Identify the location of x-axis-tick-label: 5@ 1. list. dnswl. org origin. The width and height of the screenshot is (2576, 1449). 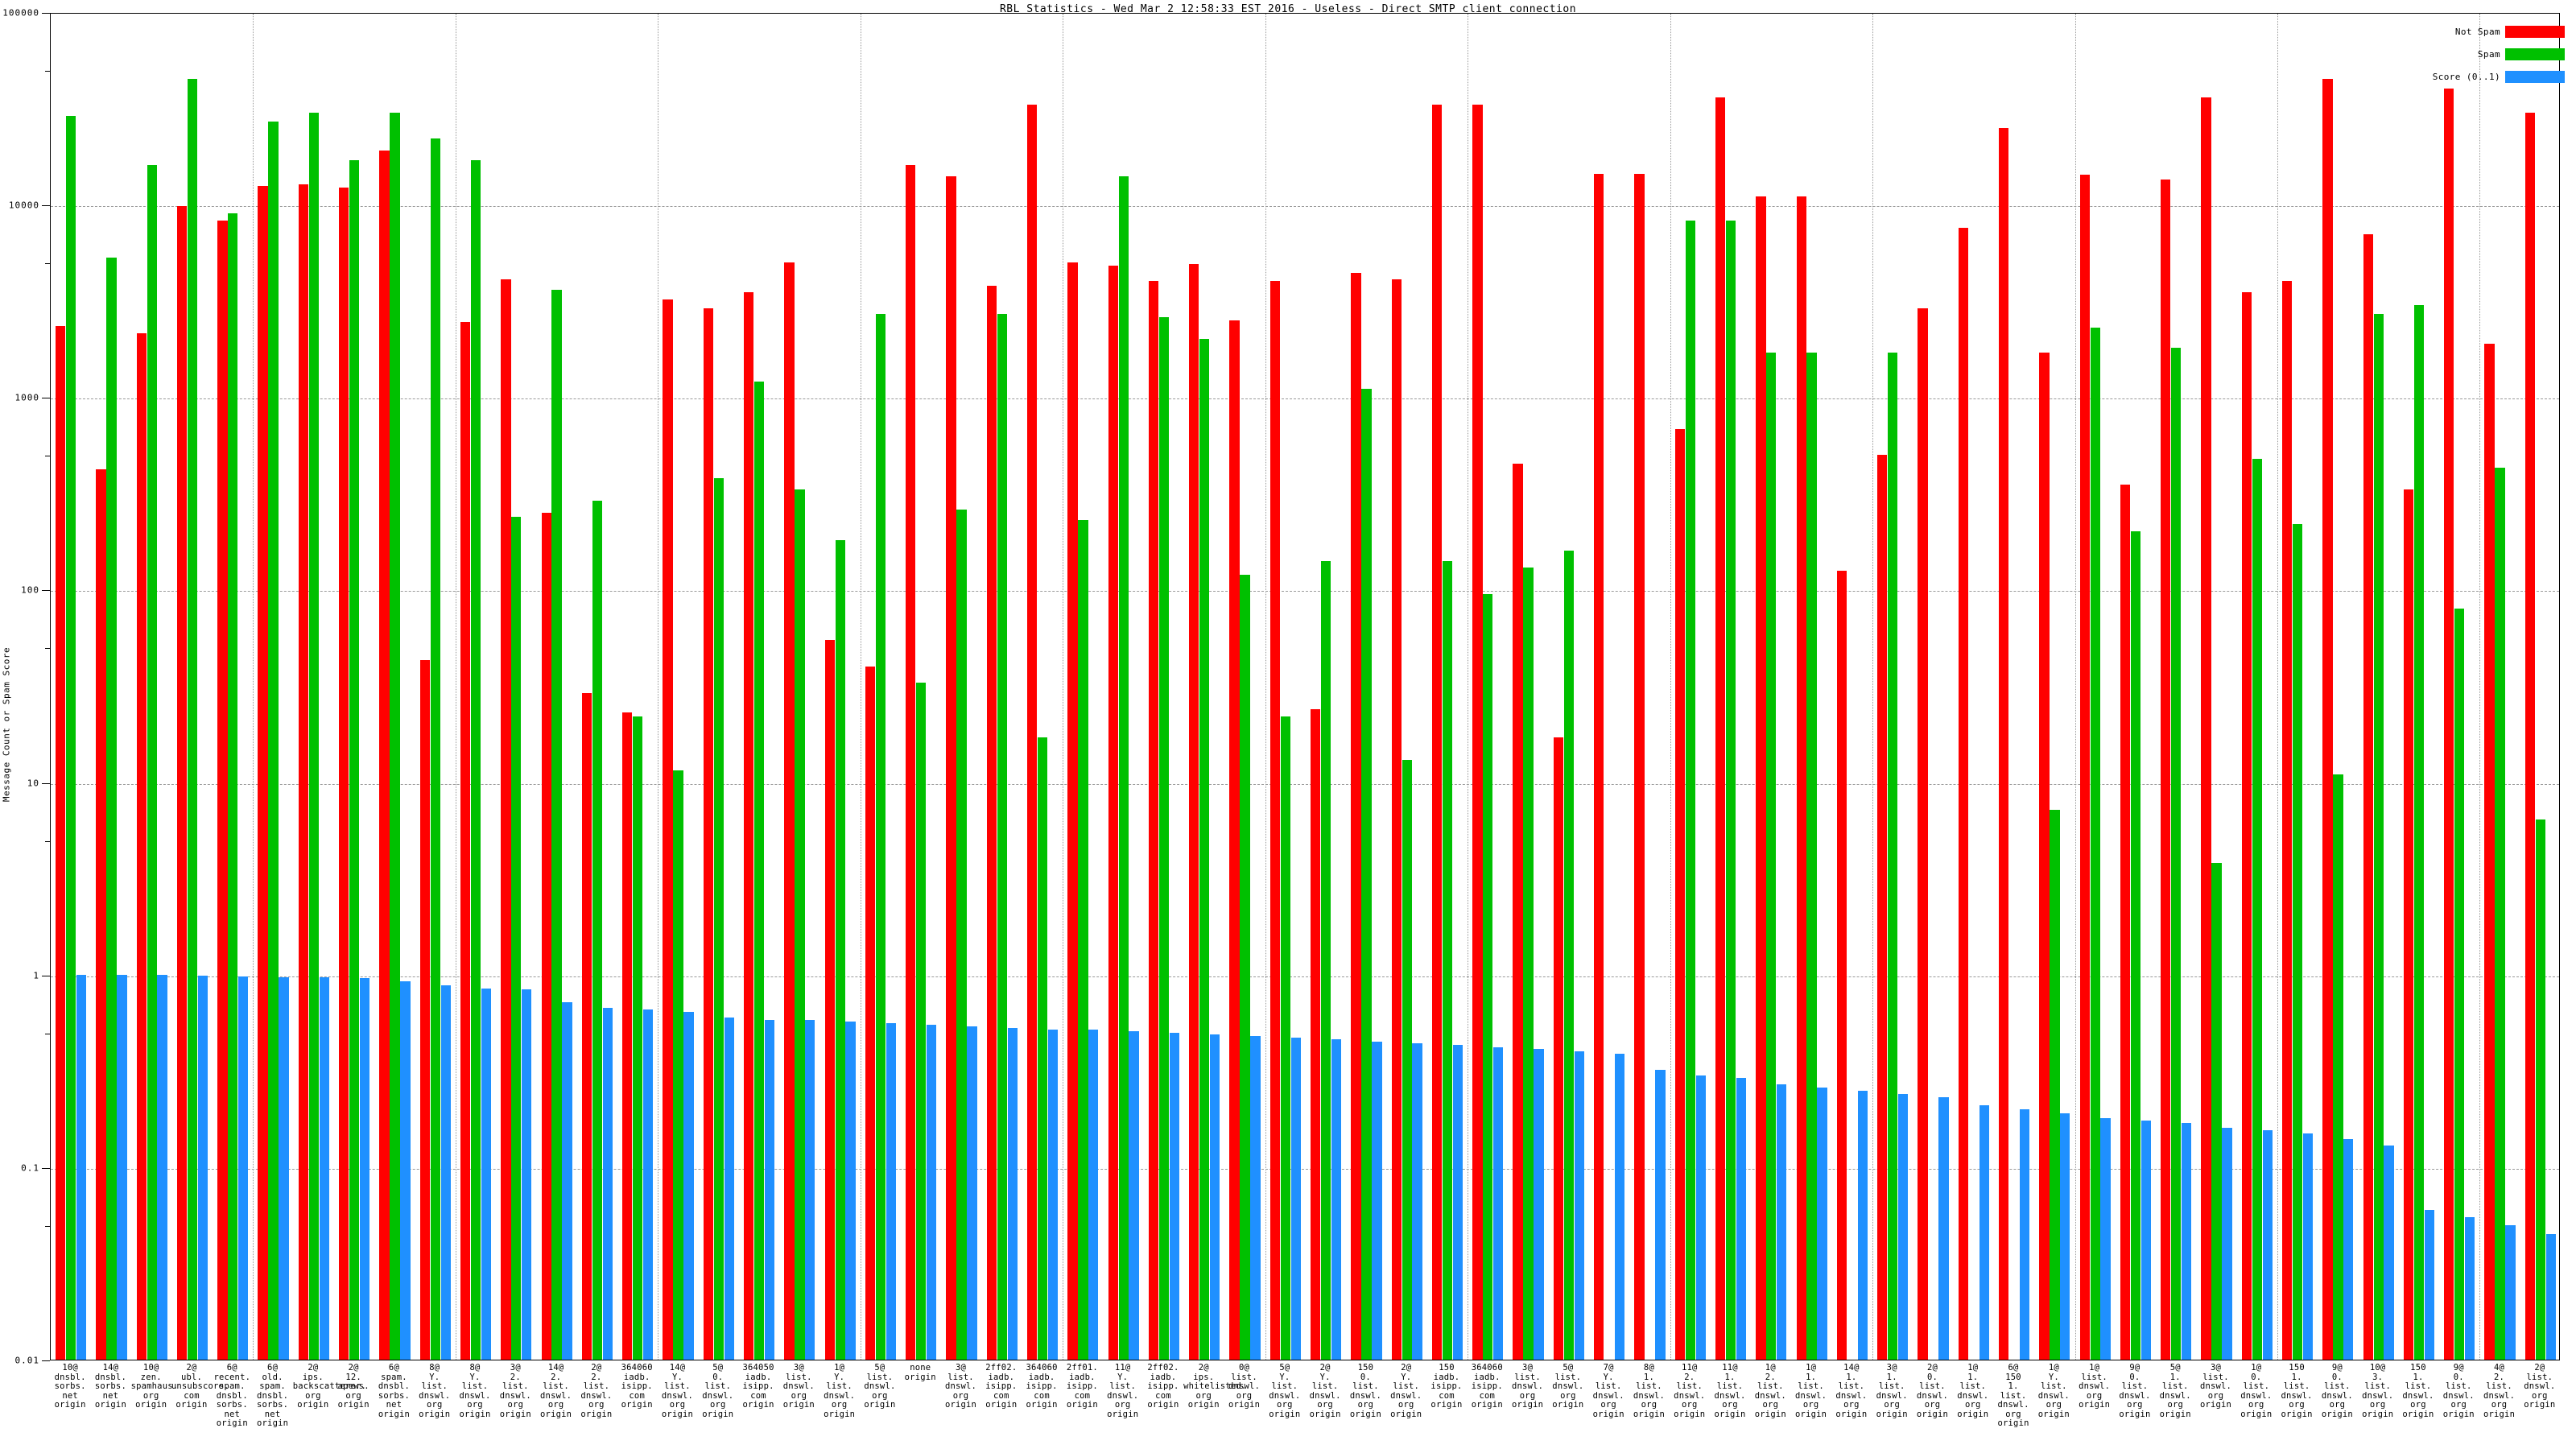
(2175, 1391).